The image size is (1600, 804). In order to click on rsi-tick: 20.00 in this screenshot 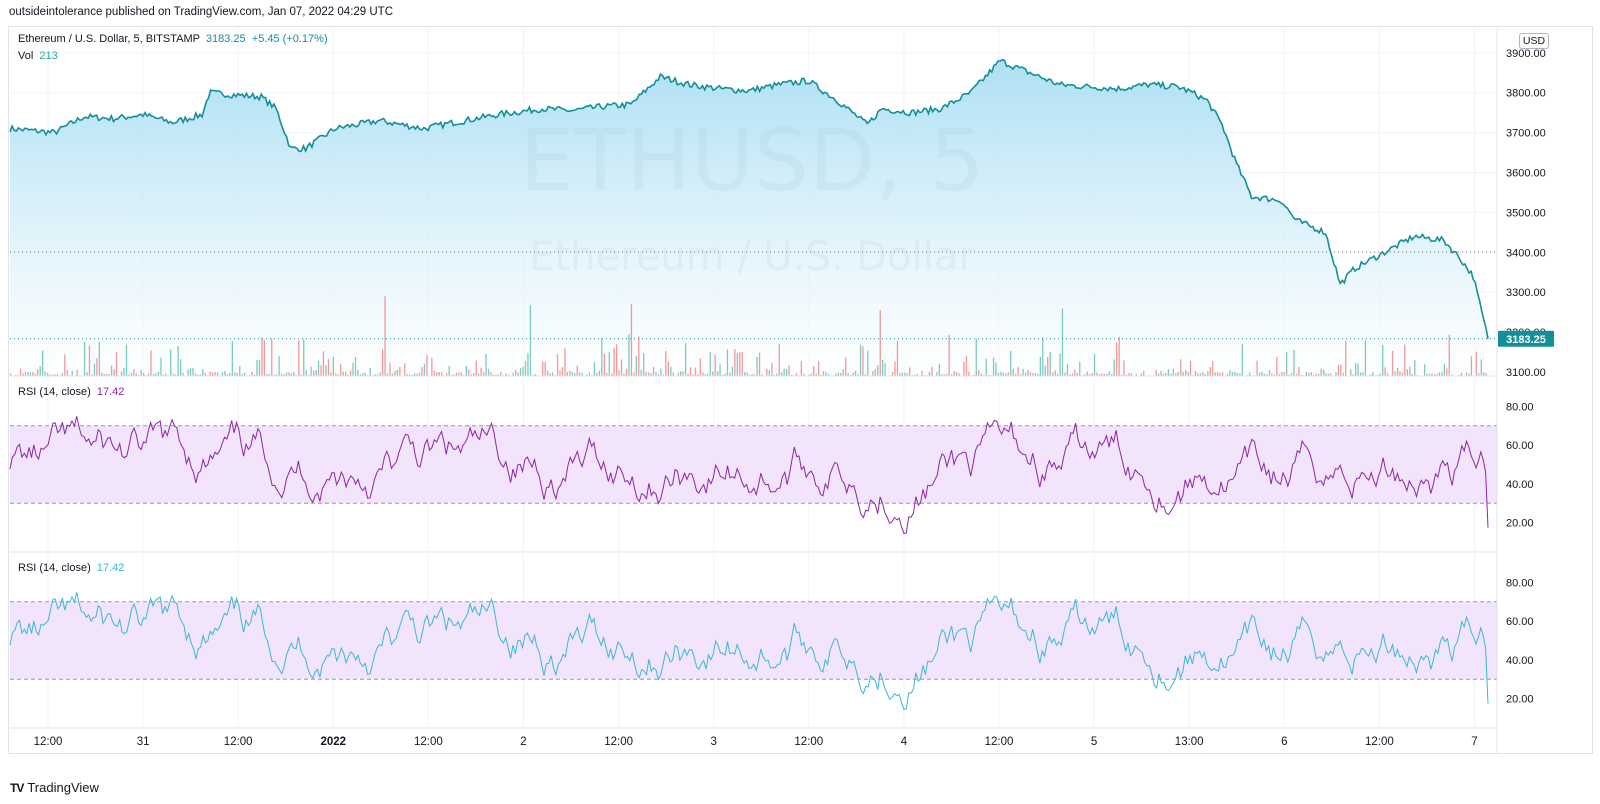, I will do `click(1520, 700)`.